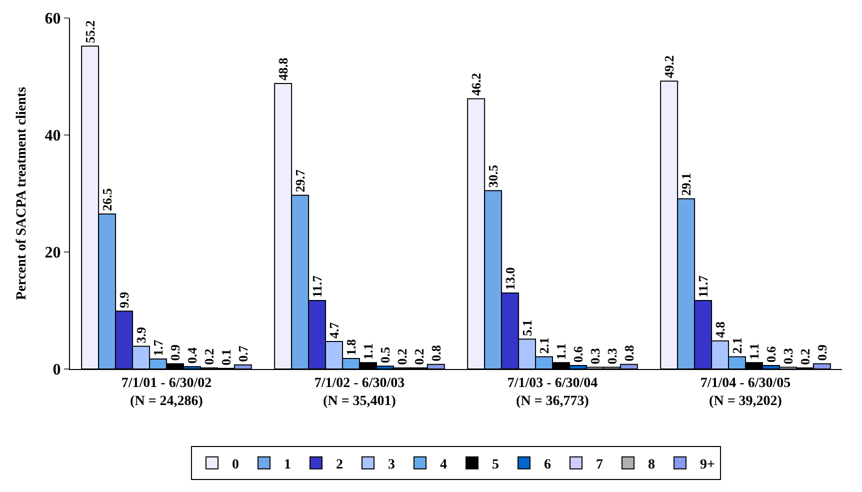 This screenshot has width=862, height=492. I want to click on data-label: 29.1, so click(686, 184).